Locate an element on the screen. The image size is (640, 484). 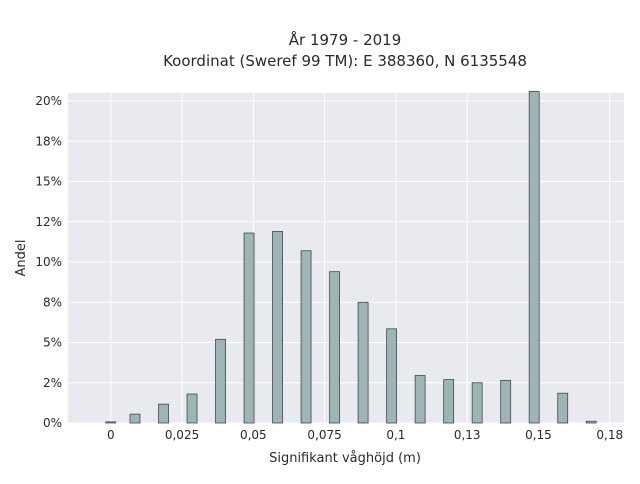
y-tick-label: 18% is located at coordinates (48, 141).